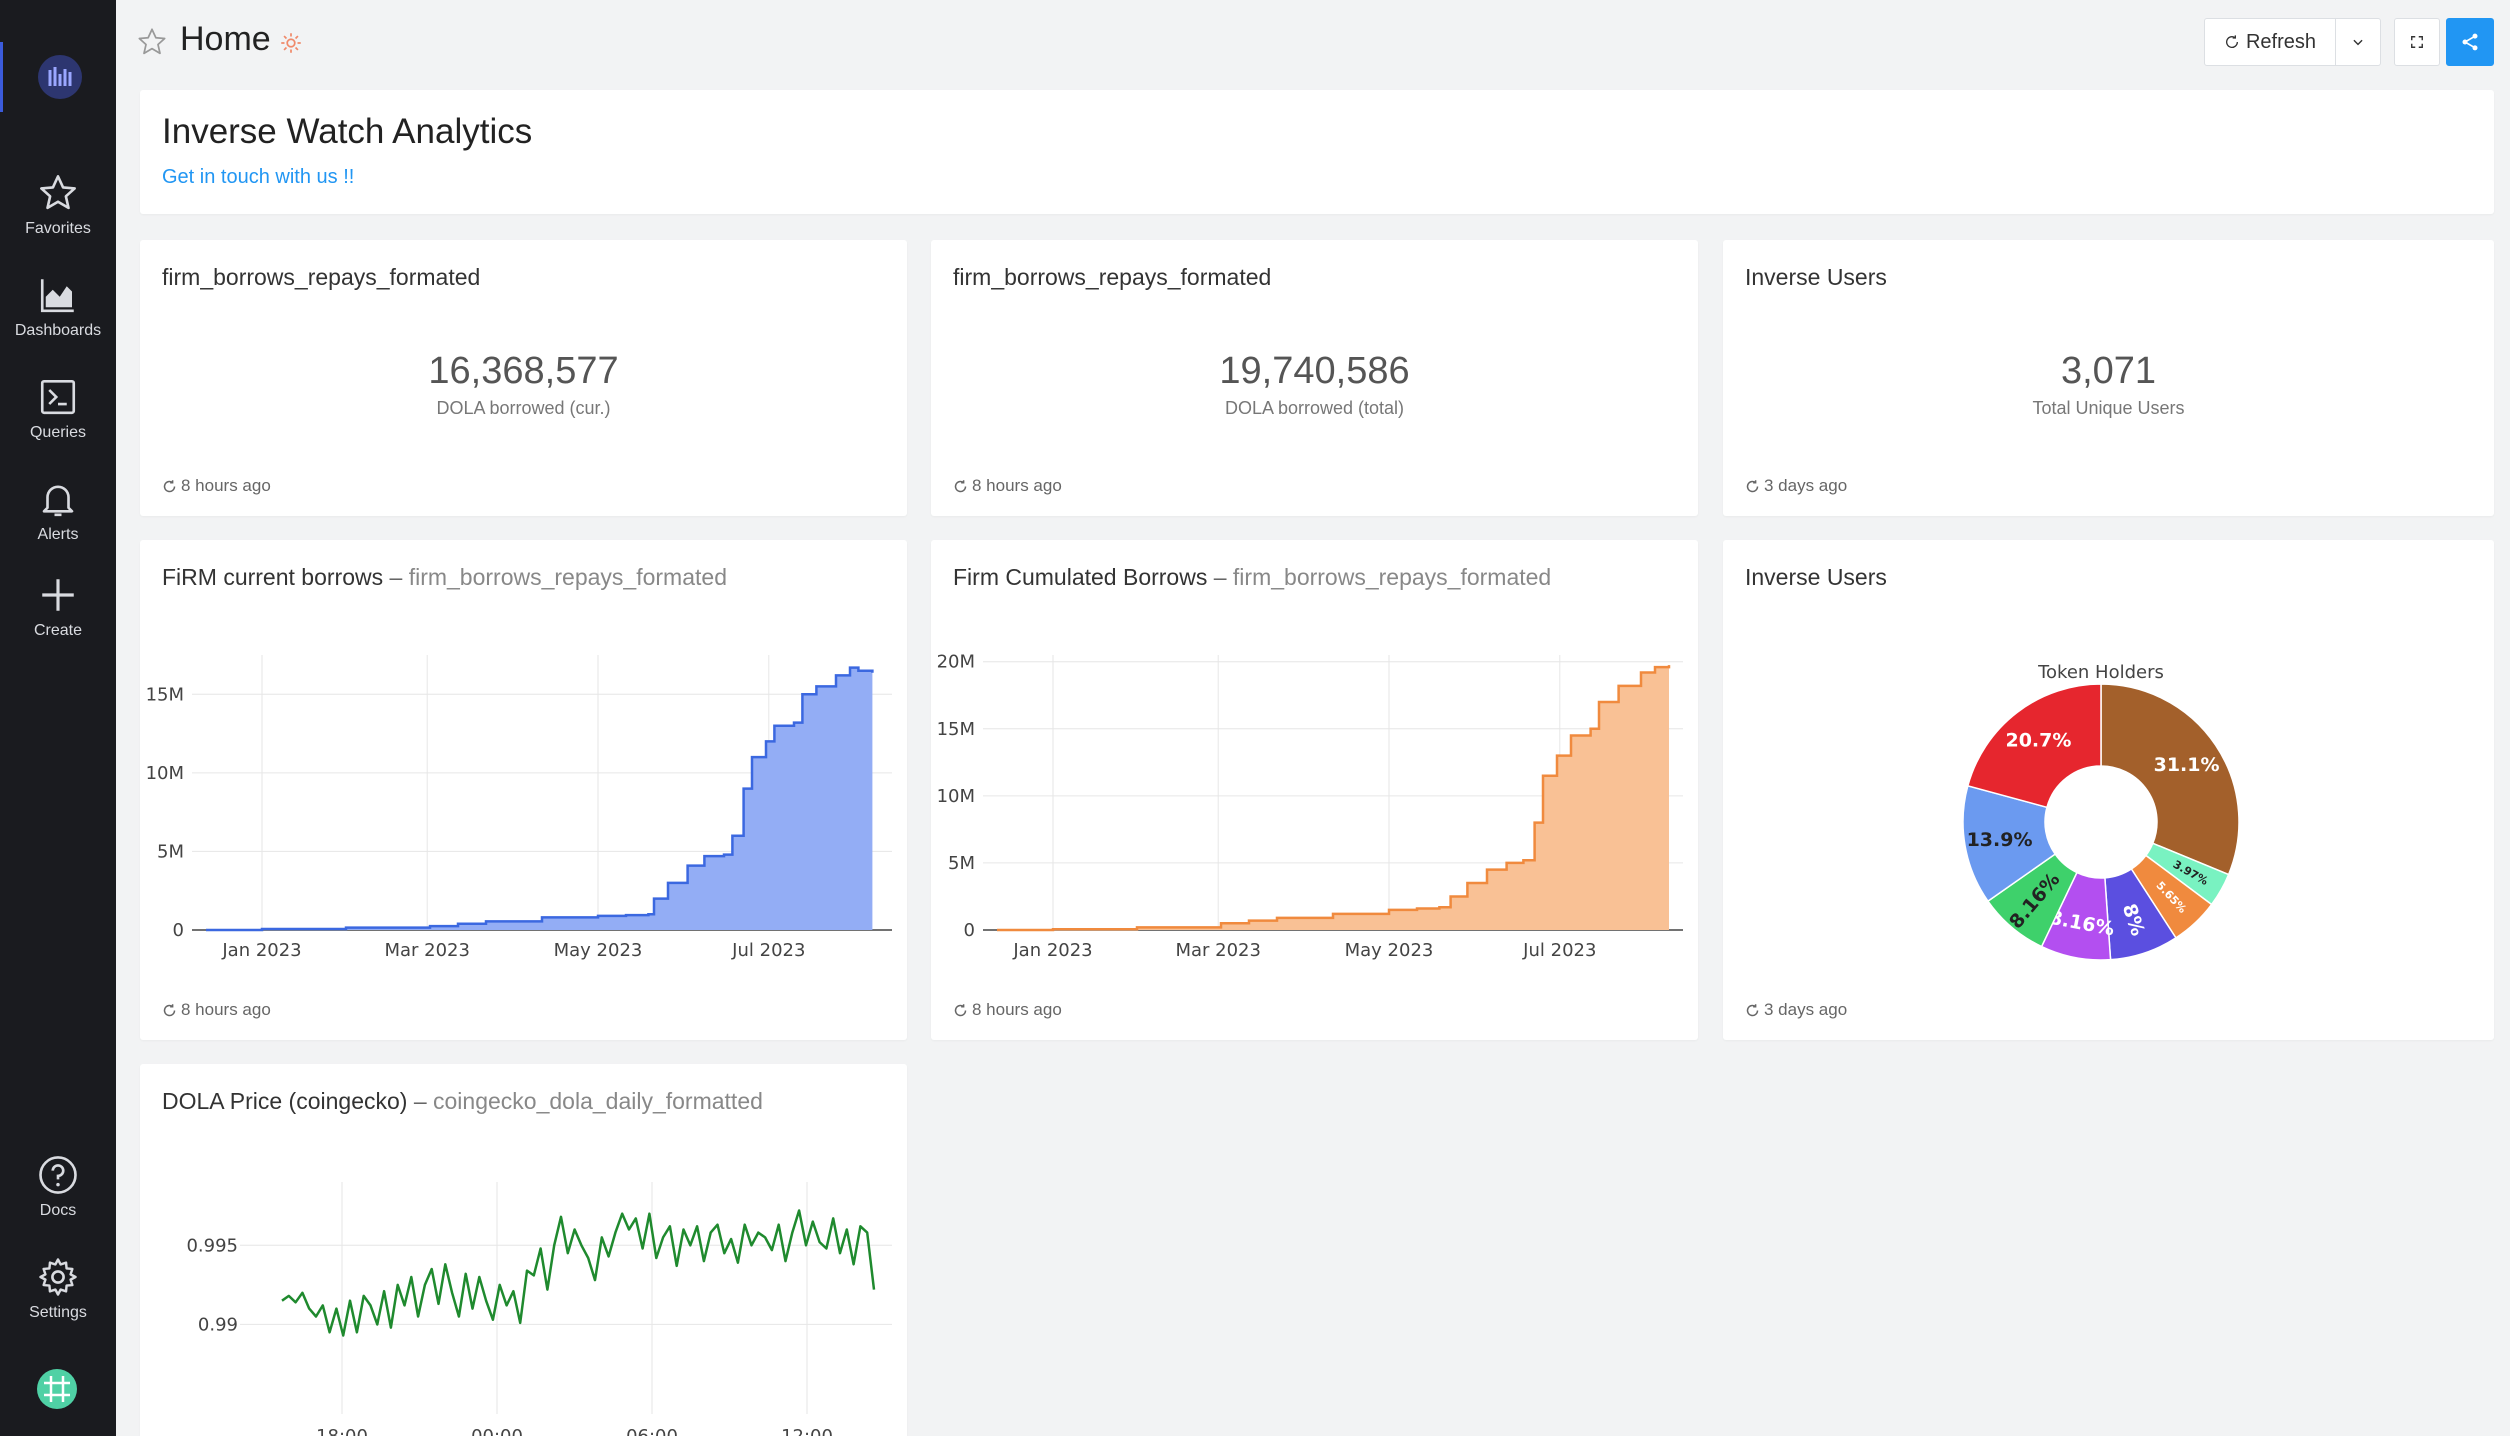  Describe the element at coordinates (58, 523) in the screenshot. I see `sidebar-item-alerts: Alerts` at that location.